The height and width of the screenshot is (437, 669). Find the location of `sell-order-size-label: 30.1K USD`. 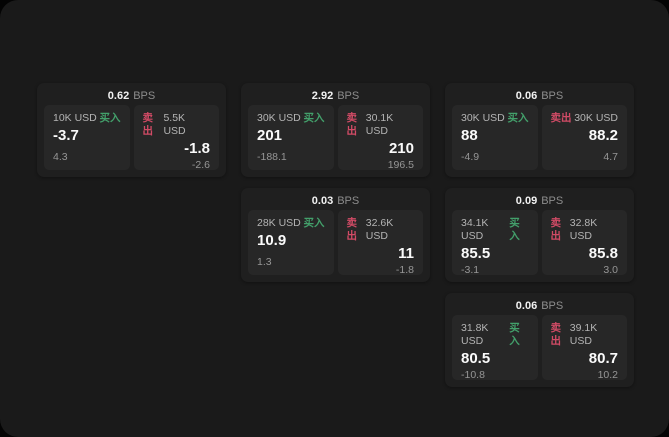

sell-order-size-label: 30.1K USD is located at coordinates (379, 124).